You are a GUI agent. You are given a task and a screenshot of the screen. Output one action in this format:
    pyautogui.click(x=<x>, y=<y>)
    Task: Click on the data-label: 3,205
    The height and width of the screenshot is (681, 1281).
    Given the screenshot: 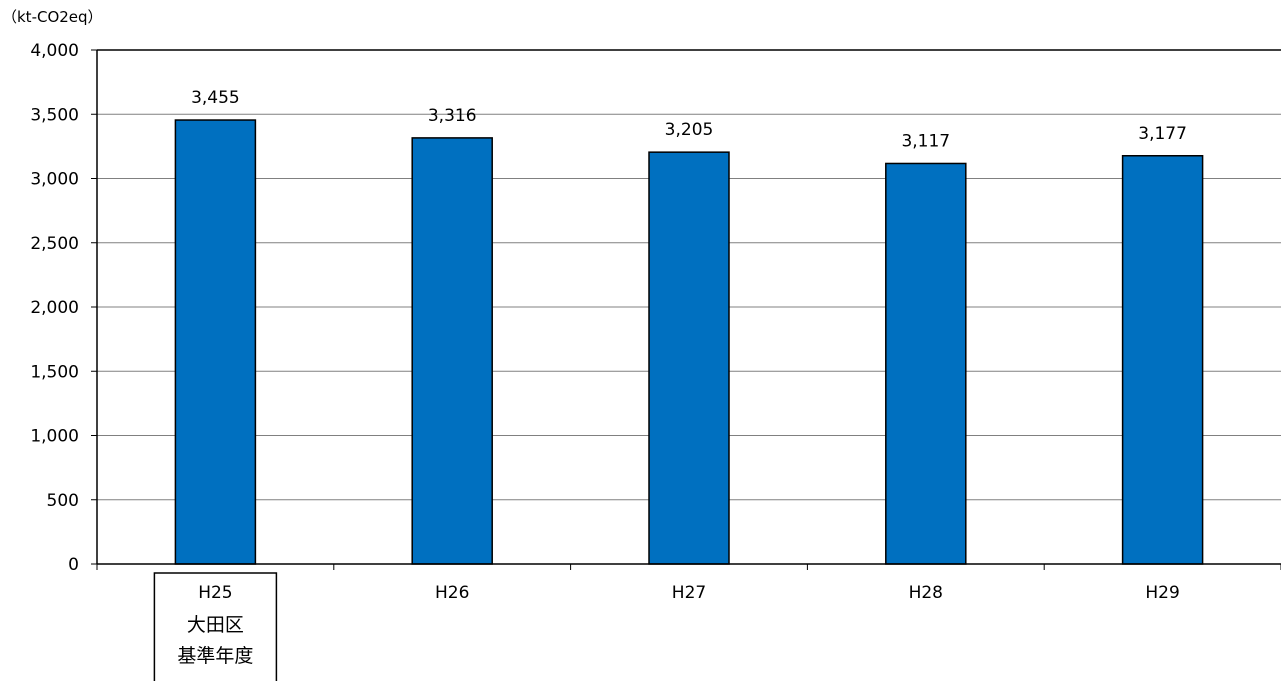 What is the action you would take?
    pyautogui.click(x=689, y=130)
    